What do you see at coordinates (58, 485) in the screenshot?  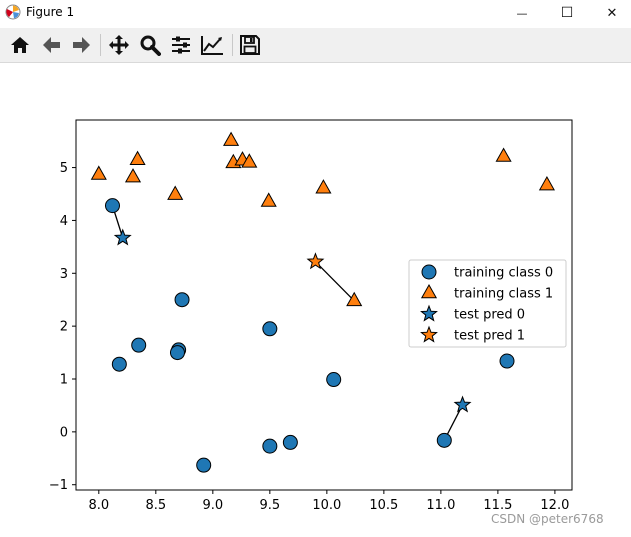 I see `y-tick-label: −1` at bounding box center [58, 485].